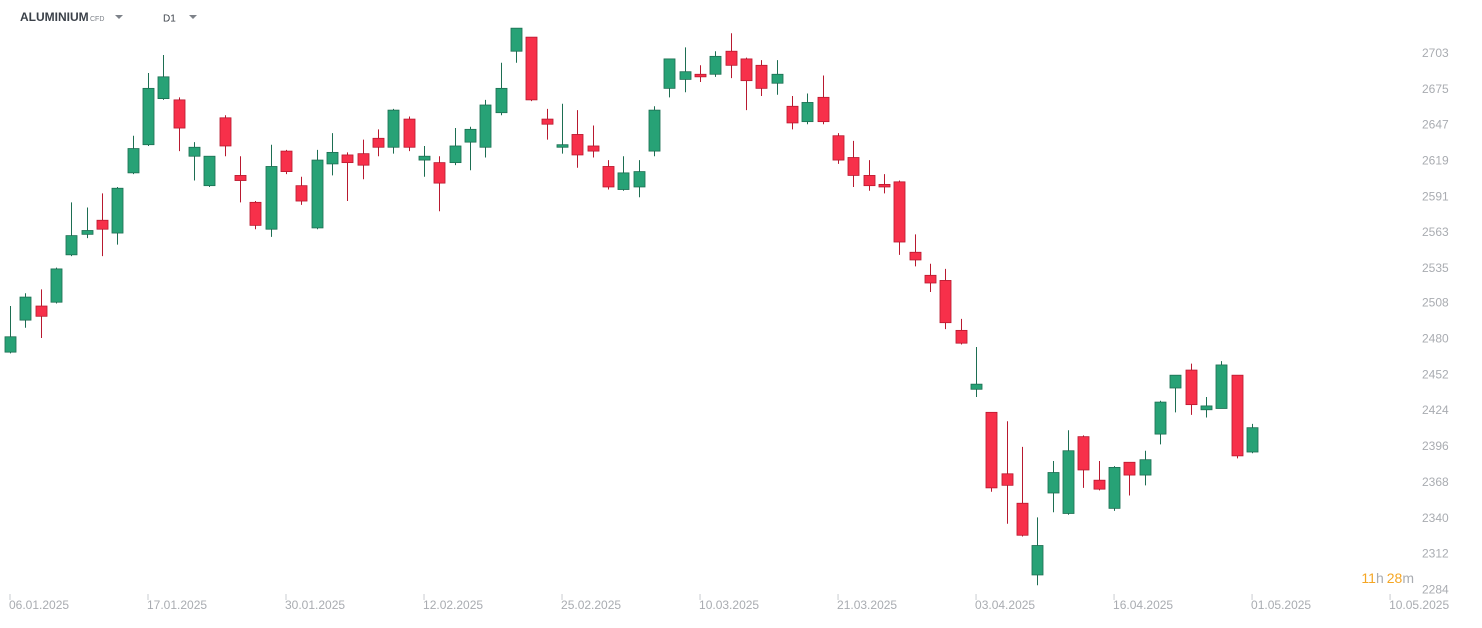 The width and height of the screenshot is (1482, 628). Describe the element at coordinates (1435, 410) in the screenshot. I see `y-tick-label: 2424` at that location.